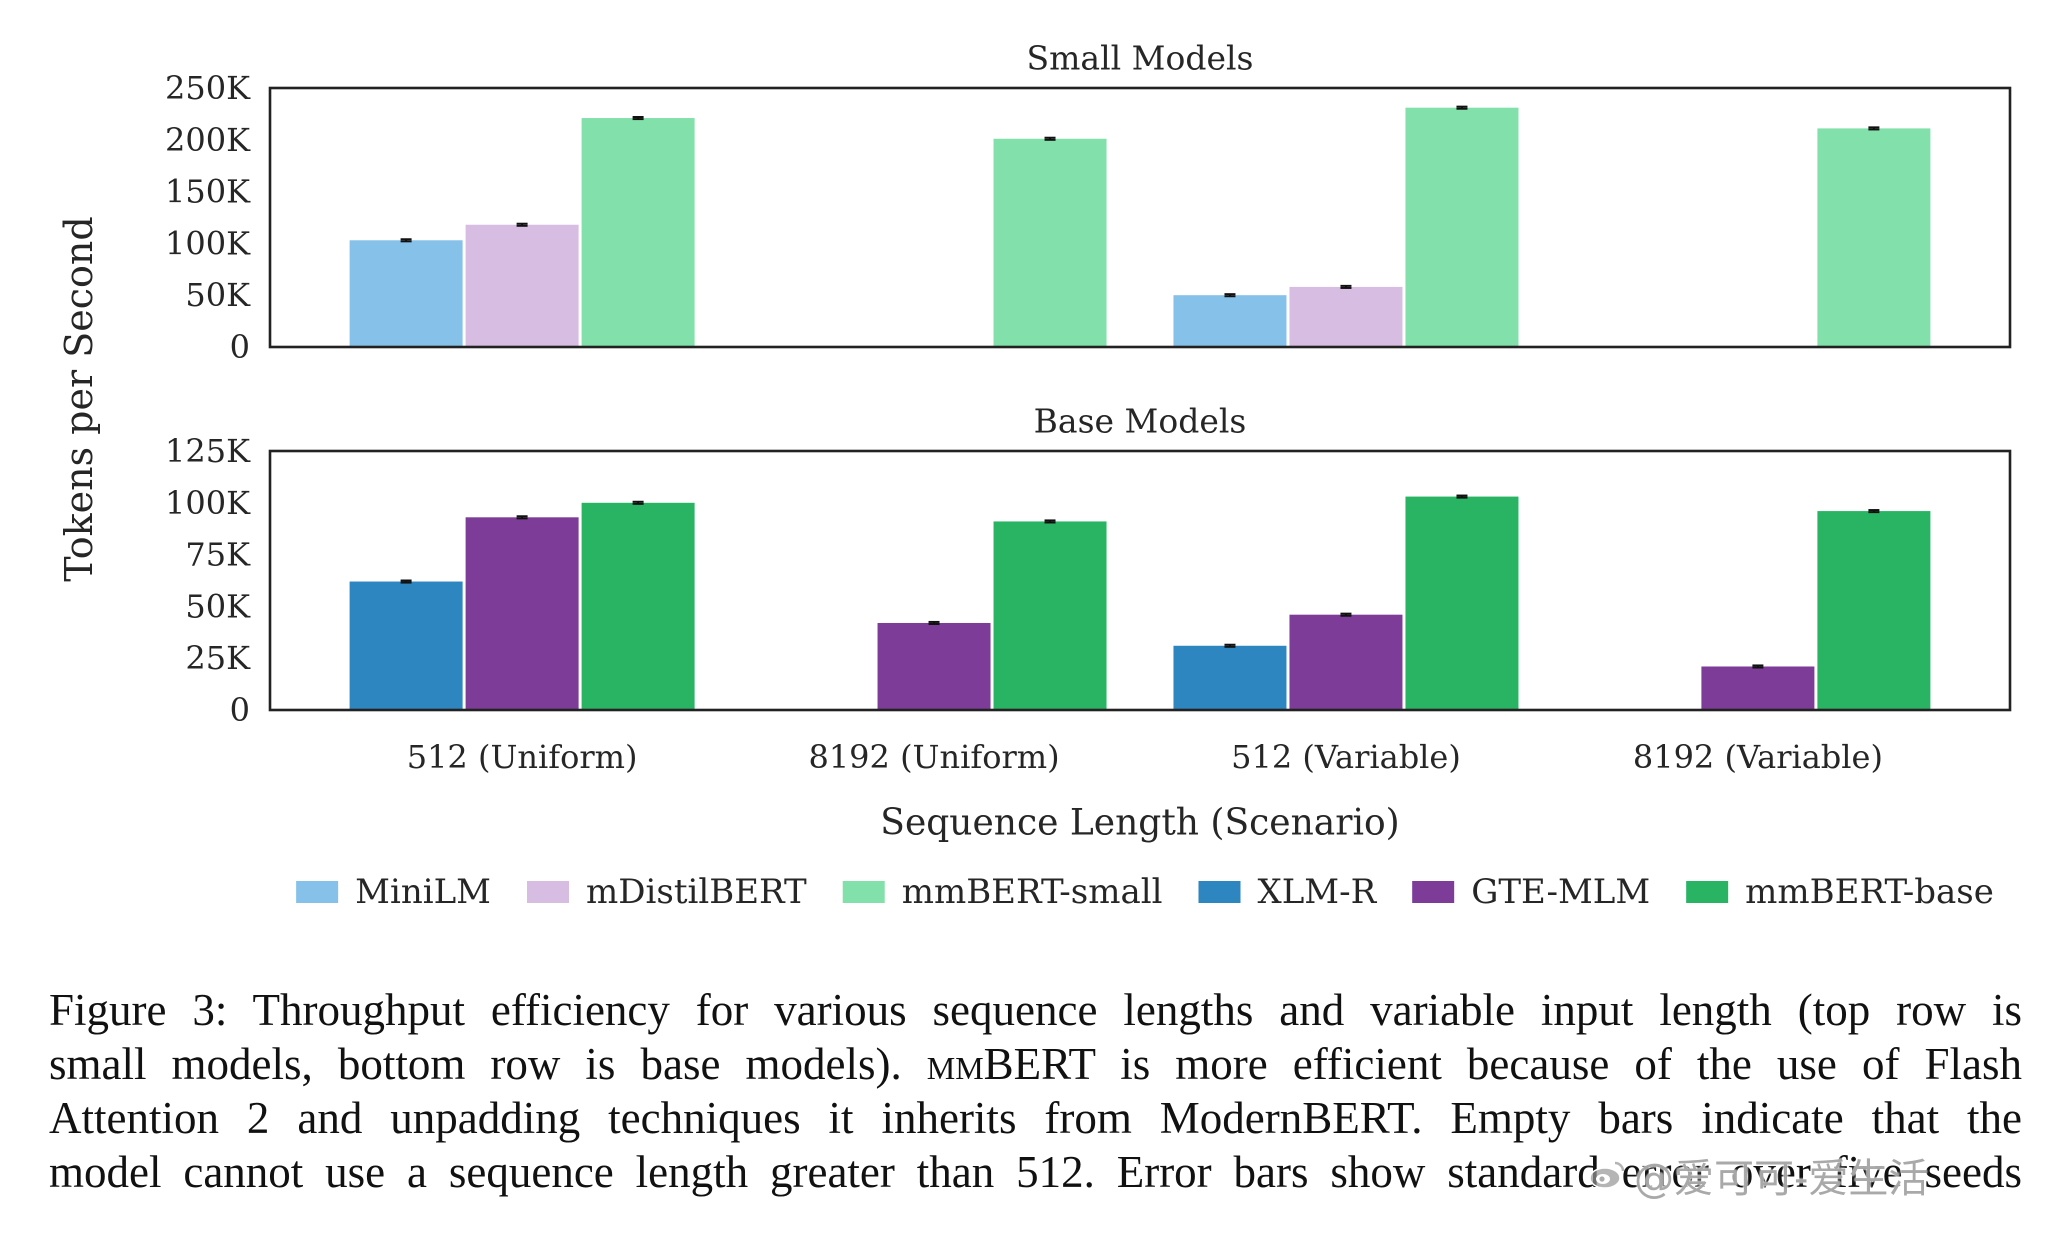 This screenshot has width=2052, height=1238. I want to click on error-bar-mdistilbert-512-variable, so click(1346, 286).